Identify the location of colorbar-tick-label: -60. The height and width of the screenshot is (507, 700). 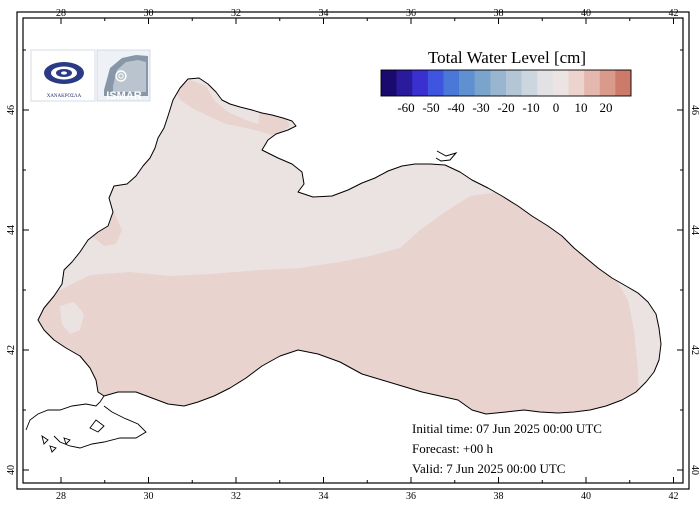
(405, 107).